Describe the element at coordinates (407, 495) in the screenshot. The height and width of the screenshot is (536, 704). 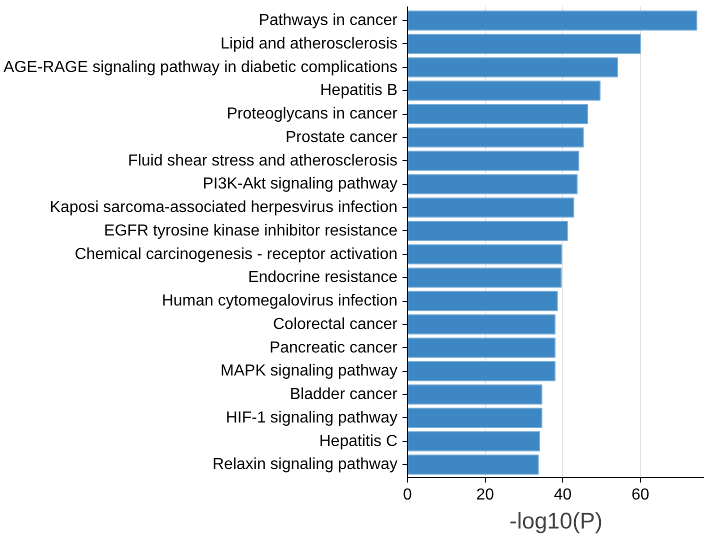
I see `x-tick-label: 0` at that location.